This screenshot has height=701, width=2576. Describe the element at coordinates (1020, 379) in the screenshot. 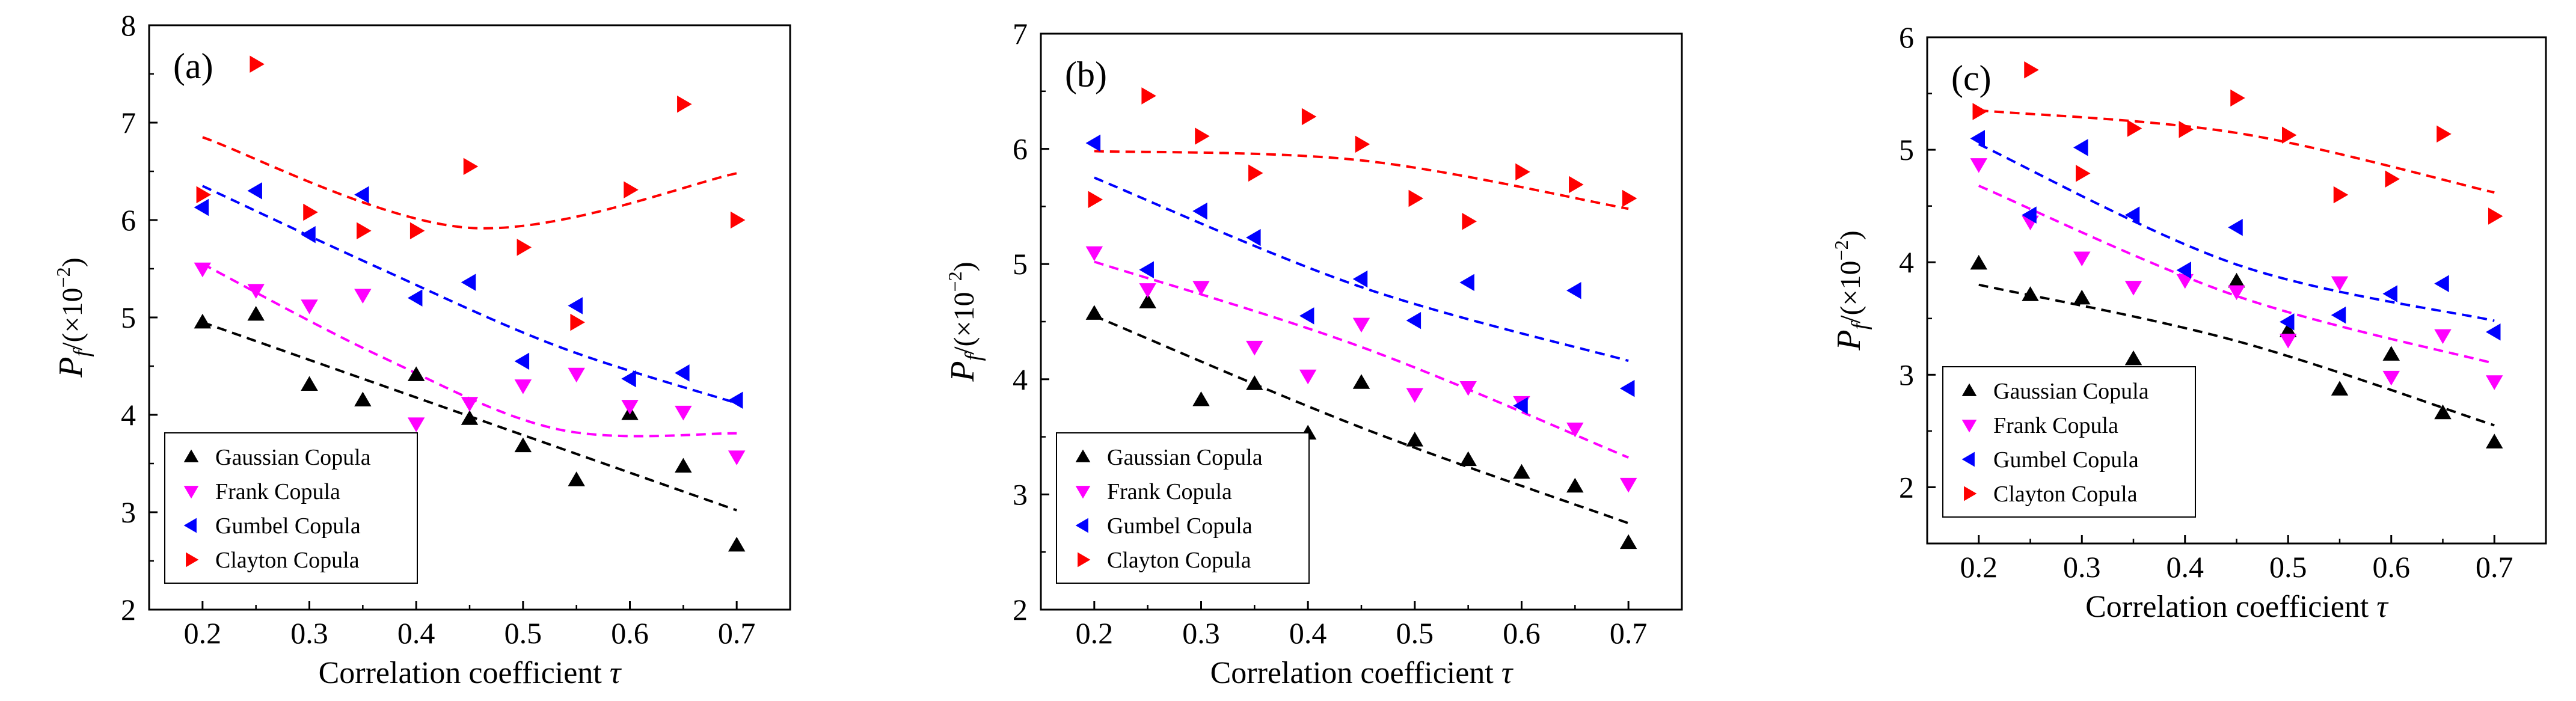

I see `y-tick-label: 4` at that location.